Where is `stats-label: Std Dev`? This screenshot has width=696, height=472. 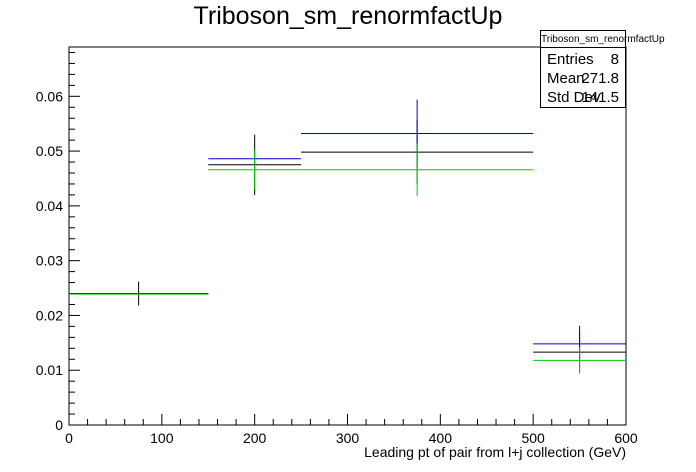
stats-label: Std Dev is located at coordinates (574, 97).